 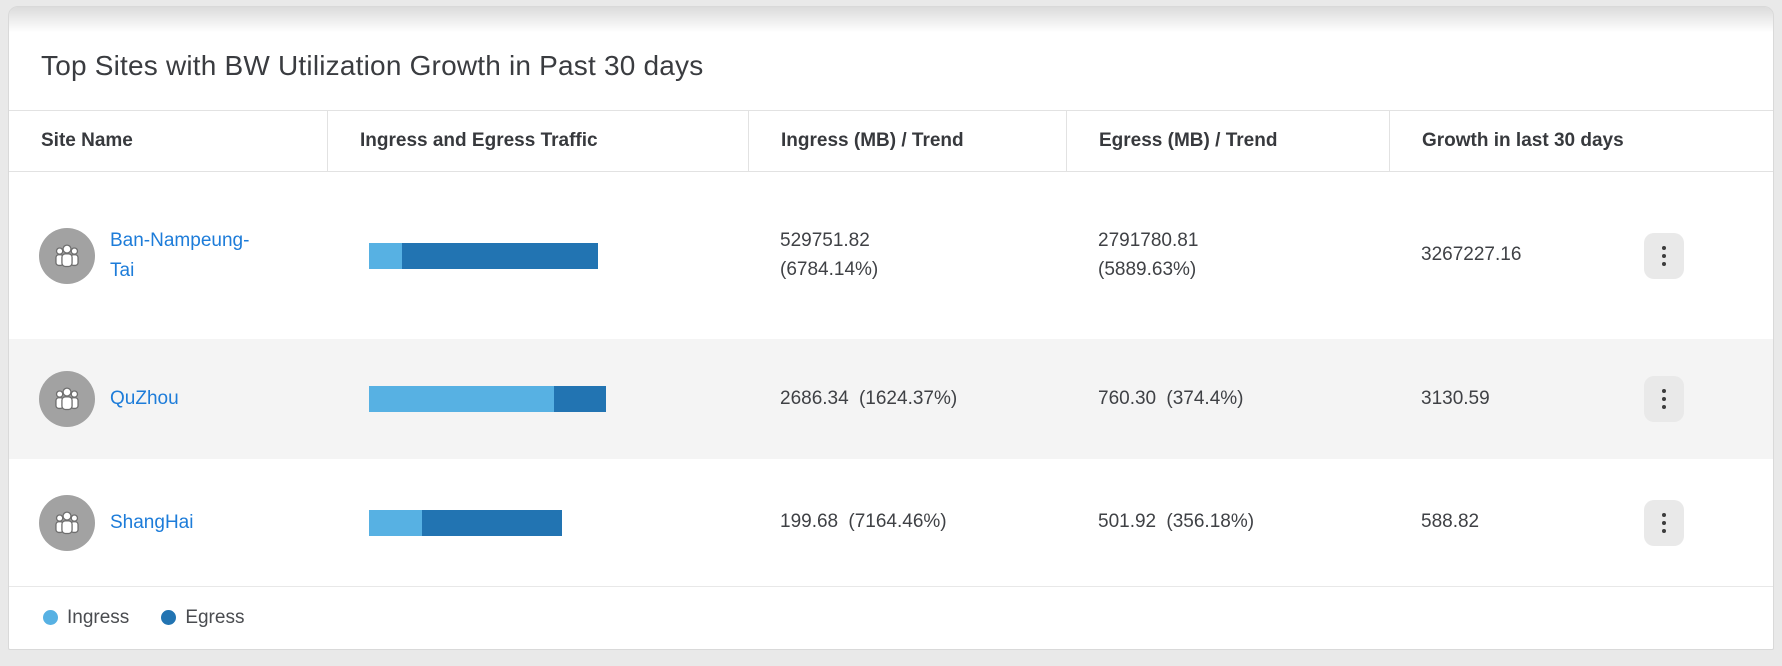 I want to click on legend-item-ingress: Ingress, so click(x=86, y=618).